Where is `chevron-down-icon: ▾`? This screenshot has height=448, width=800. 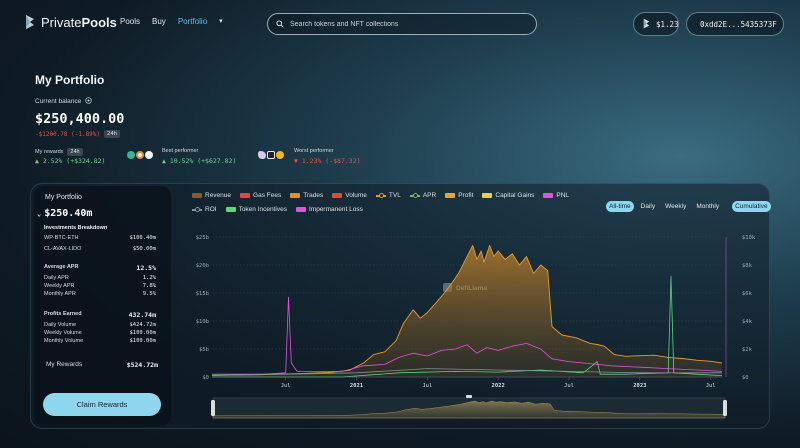
chevron-down-icon: ▾ is located at coordinates (221, 21).